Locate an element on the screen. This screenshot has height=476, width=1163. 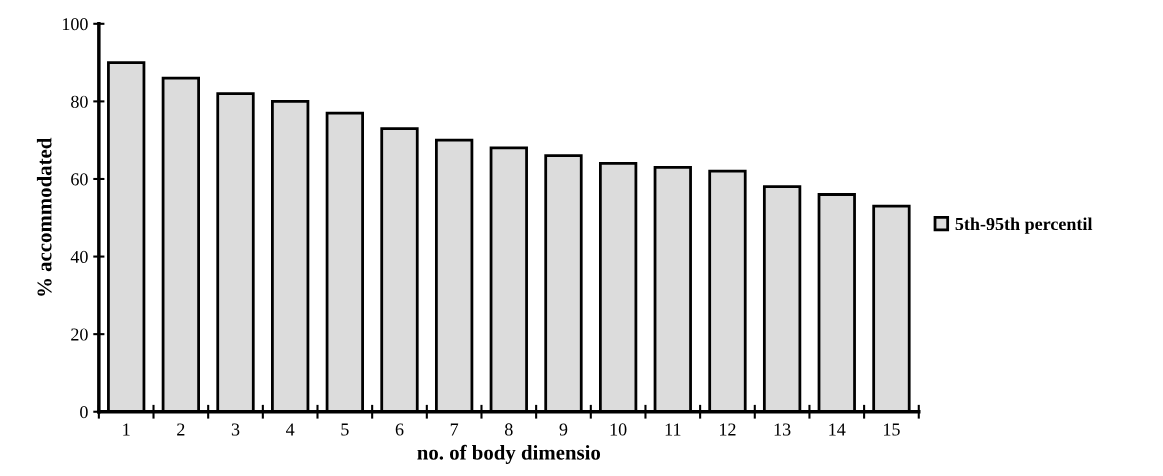
legend-label: 5th-95th percentil is located at coordinates (1024, 225).